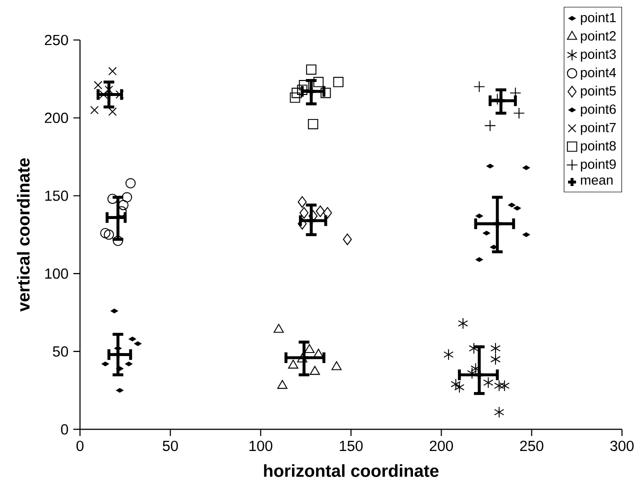 This screenshot has height=496, width=640. I want to click on x-tick-label: 0, so click(80, 446).